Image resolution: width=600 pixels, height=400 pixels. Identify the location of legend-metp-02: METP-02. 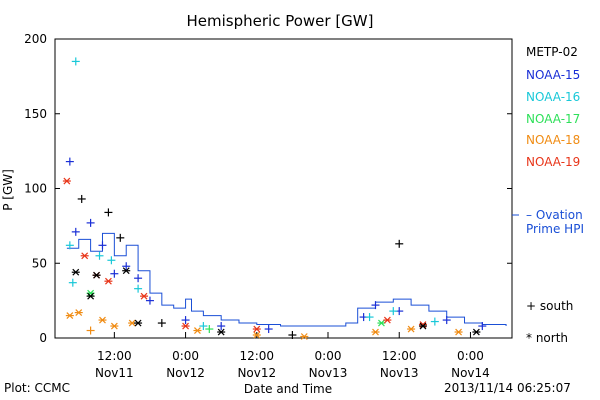
(552, 52).